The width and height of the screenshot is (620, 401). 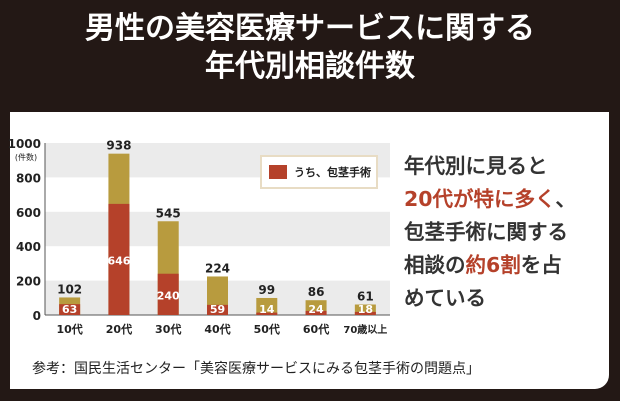 What do you see at coordinates (69, 289) in the screenshot?
I see `total-value-label: 102` at bounding box center [69, 289].